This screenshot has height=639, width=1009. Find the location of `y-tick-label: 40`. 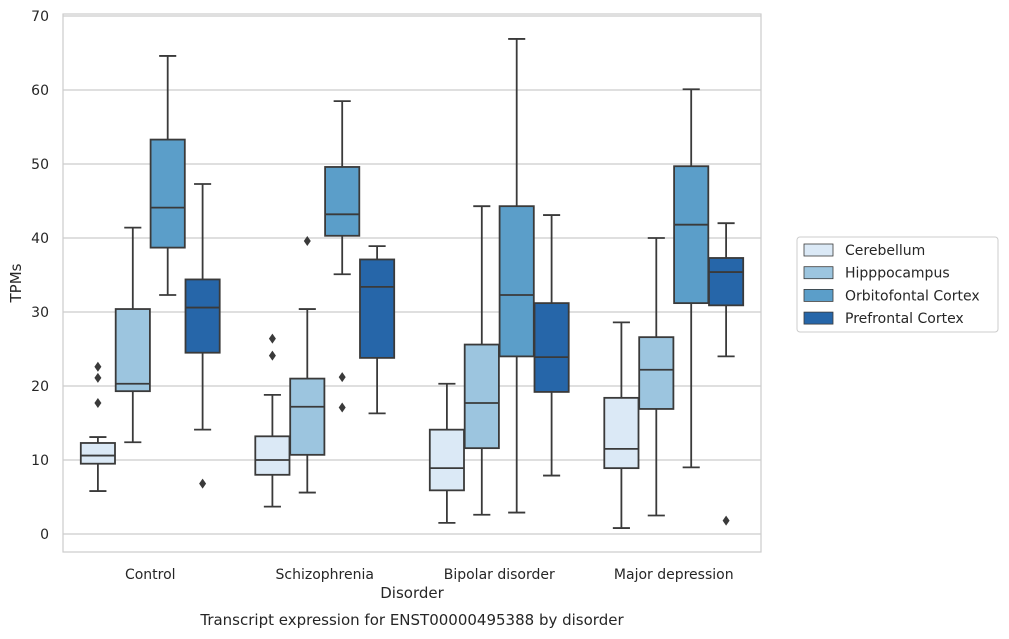

y-tick-label: 40 is located at coordinates (40, 239).